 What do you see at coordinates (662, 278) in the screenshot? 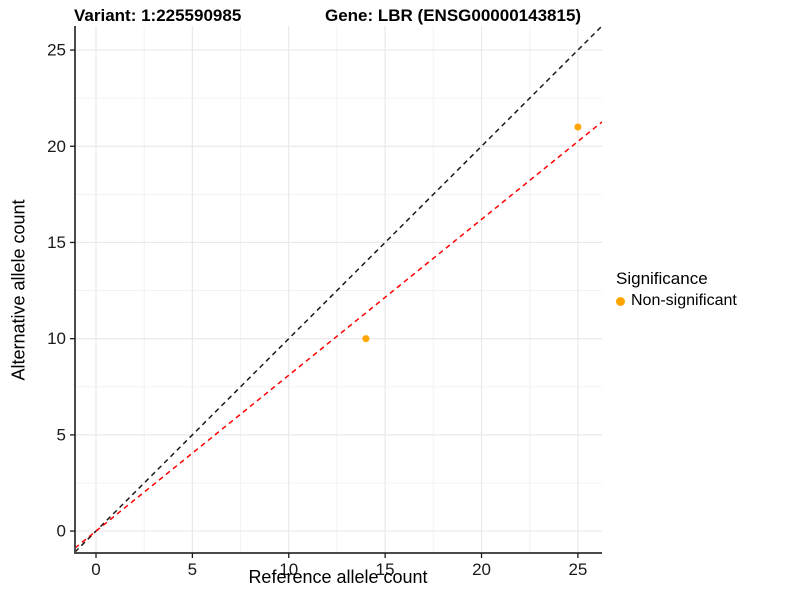
I see `legend-title: Significance` at bounding box center [662, 278].